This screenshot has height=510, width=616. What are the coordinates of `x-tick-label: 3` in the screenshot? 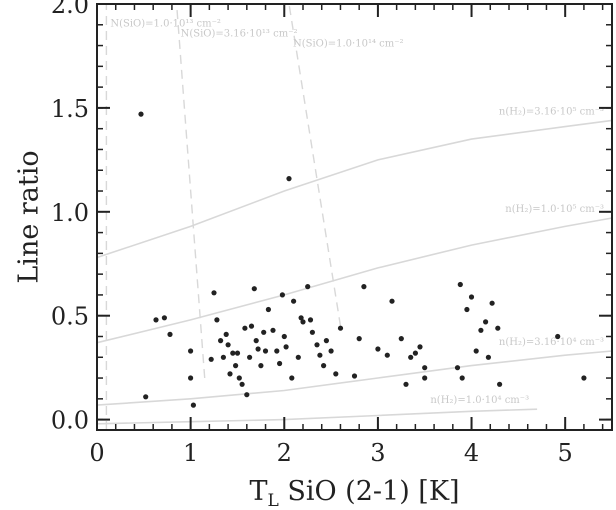 It's located at (377, 453).